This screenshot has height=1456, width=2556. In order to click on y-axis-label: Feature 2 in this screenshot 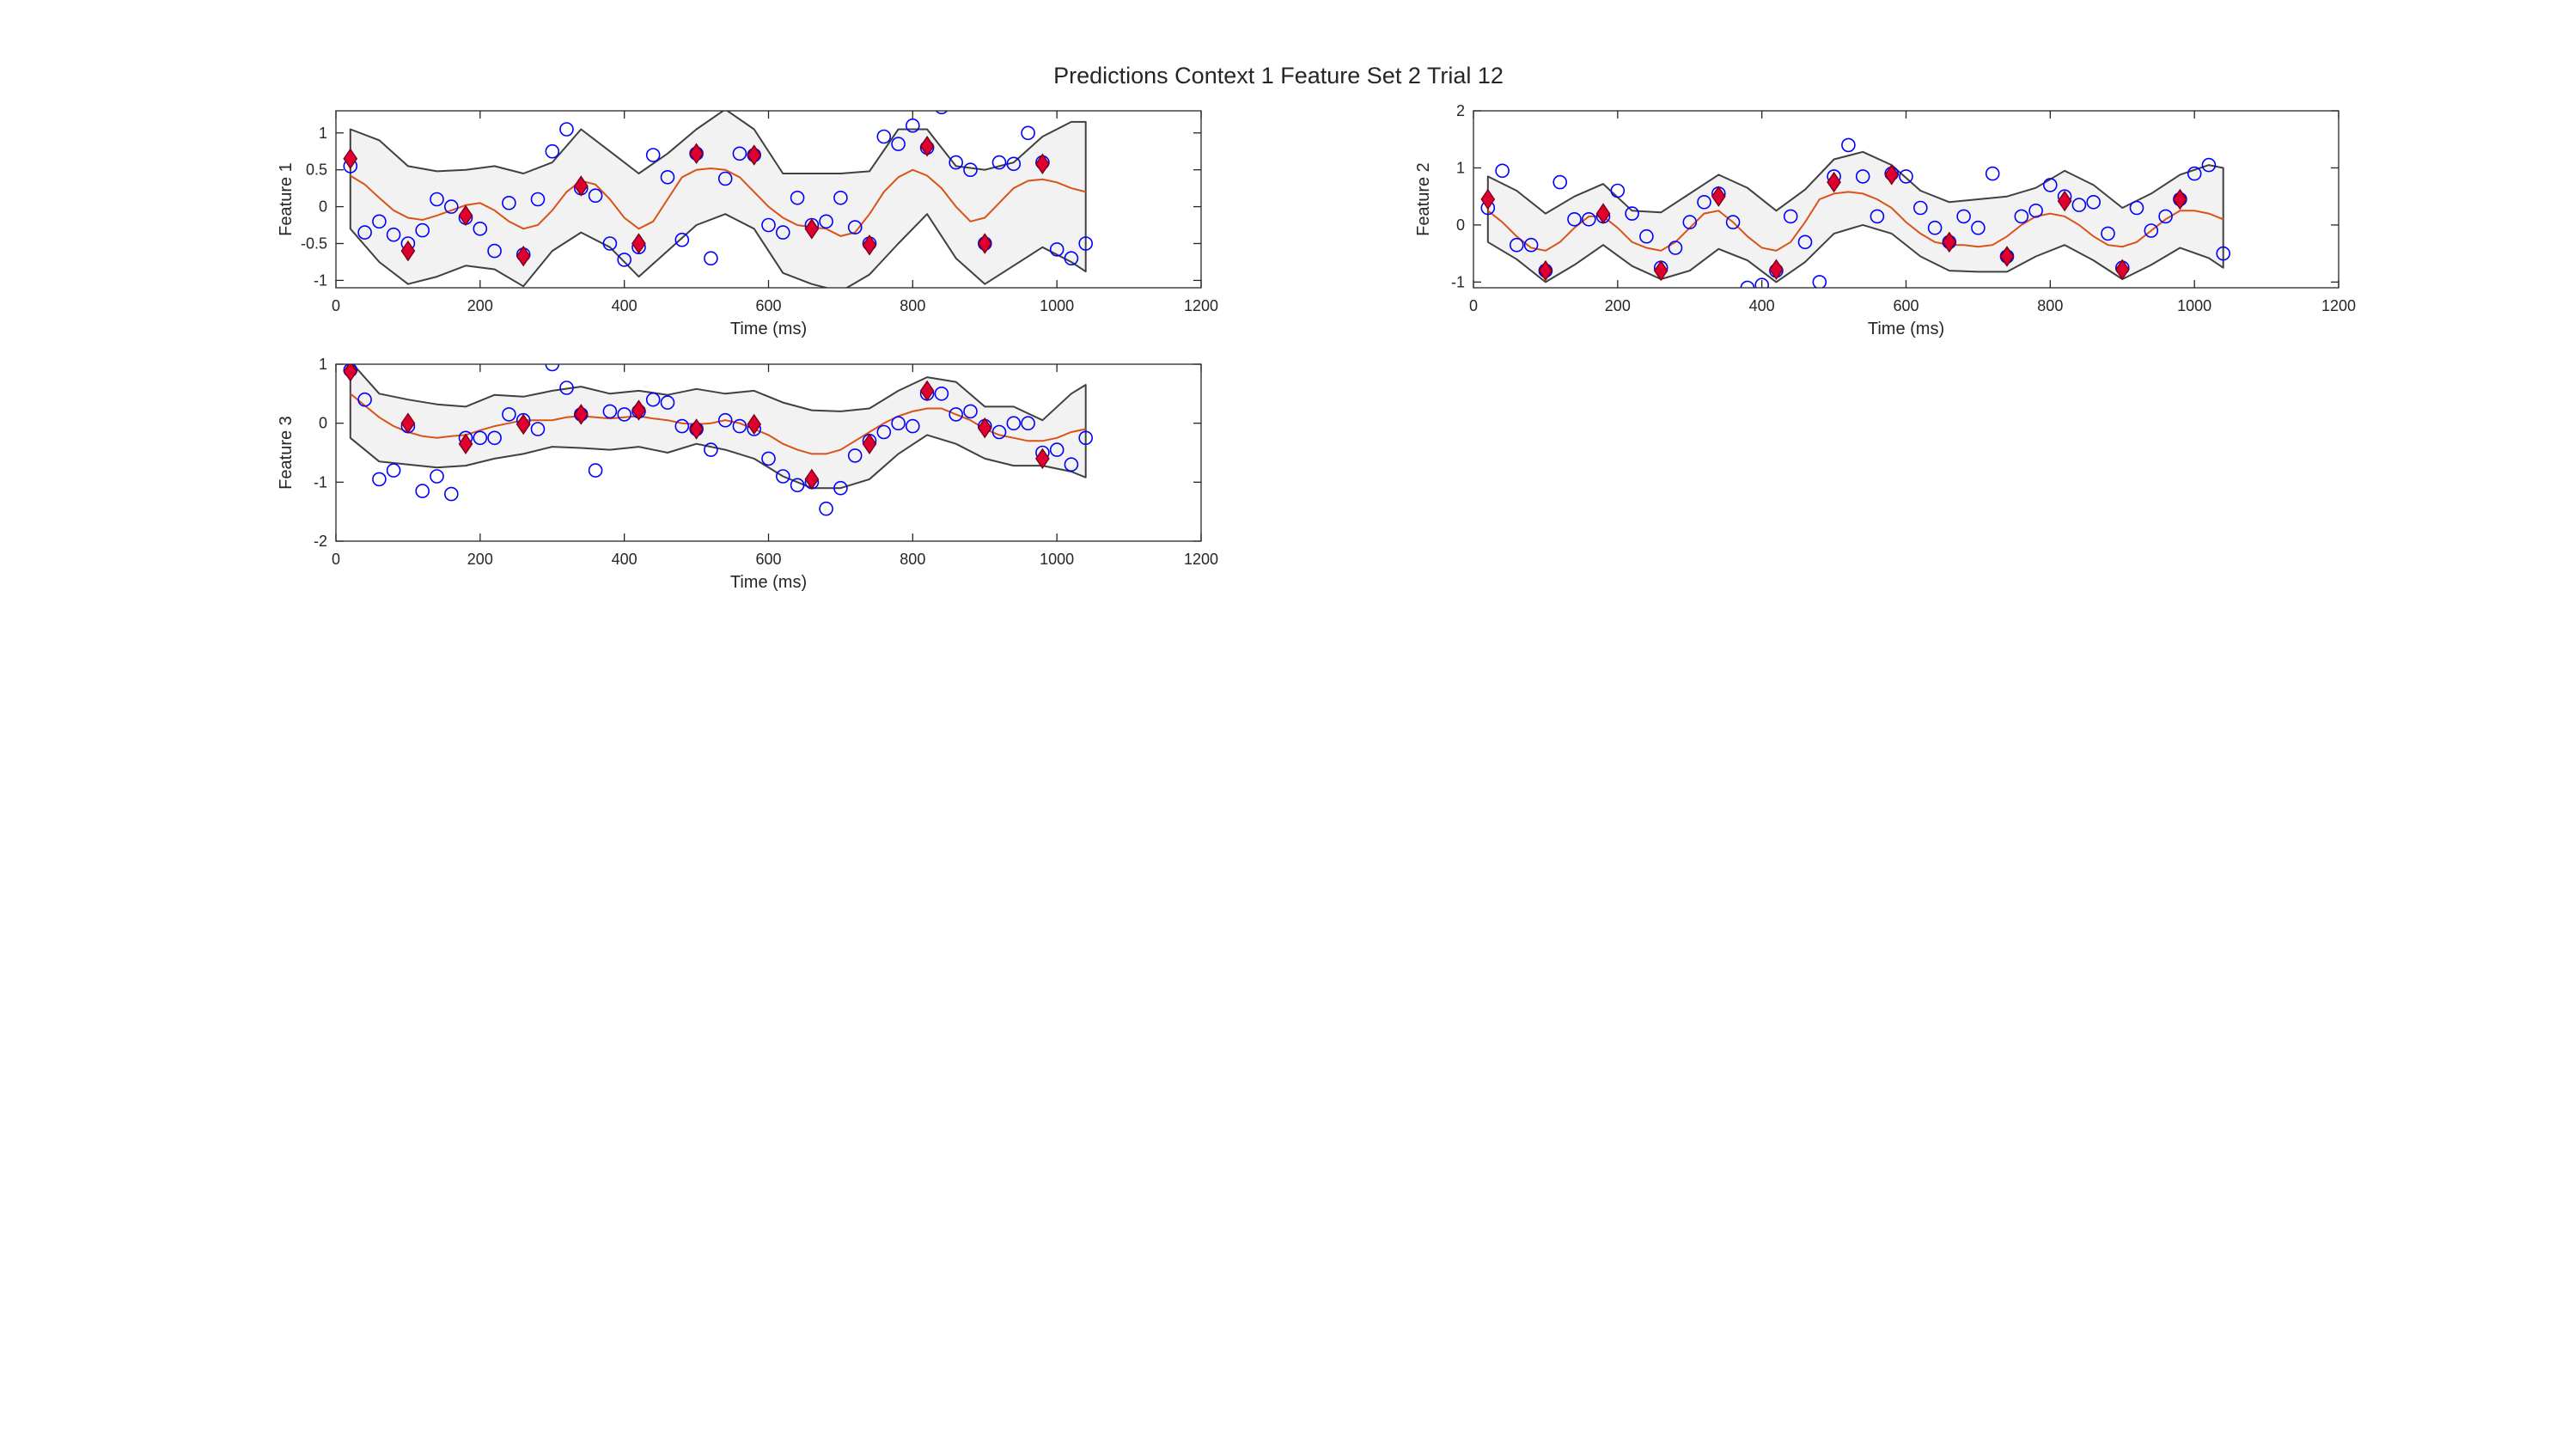, I will do `click(1424, 199)`.